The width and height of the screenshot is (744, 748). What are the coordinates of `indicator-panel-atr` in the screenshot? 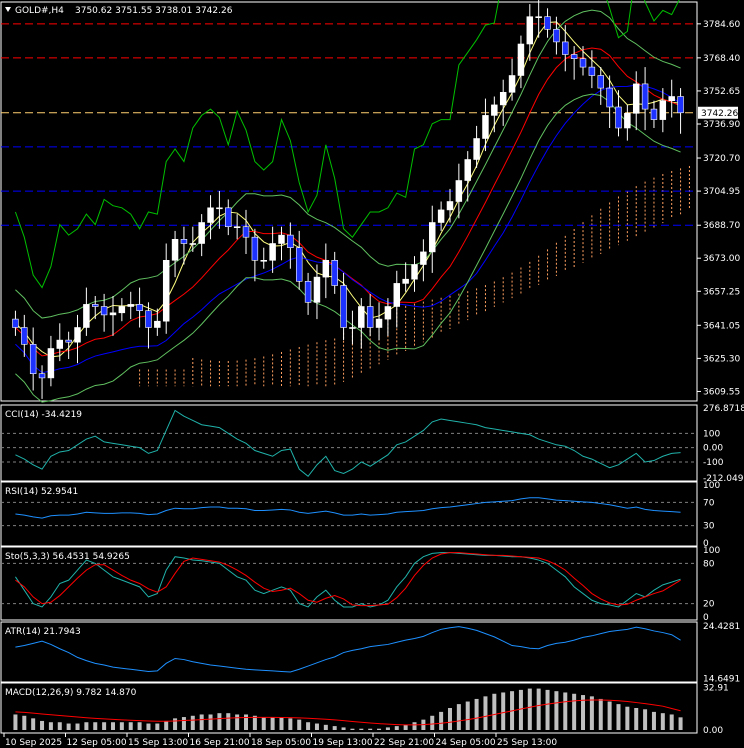 It's located at (349, 652).